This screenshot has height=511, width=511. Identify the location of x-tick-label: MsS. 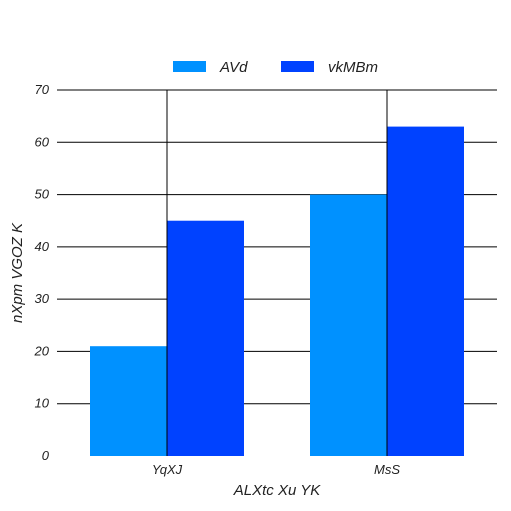
(387, 469).